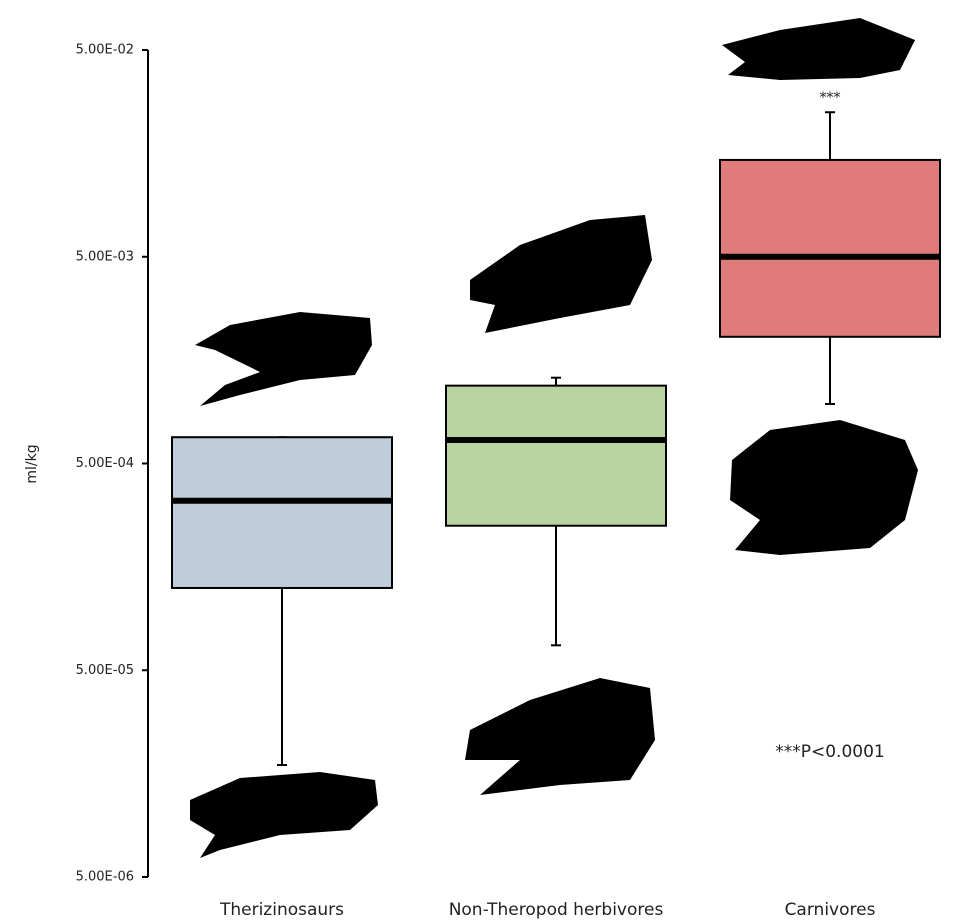 The height and width of the screenshot is (924, 962). Describe the element at coordinates (105, 877) in the screenshot. I see `y-tick-label: 5.00E-06` at that location.